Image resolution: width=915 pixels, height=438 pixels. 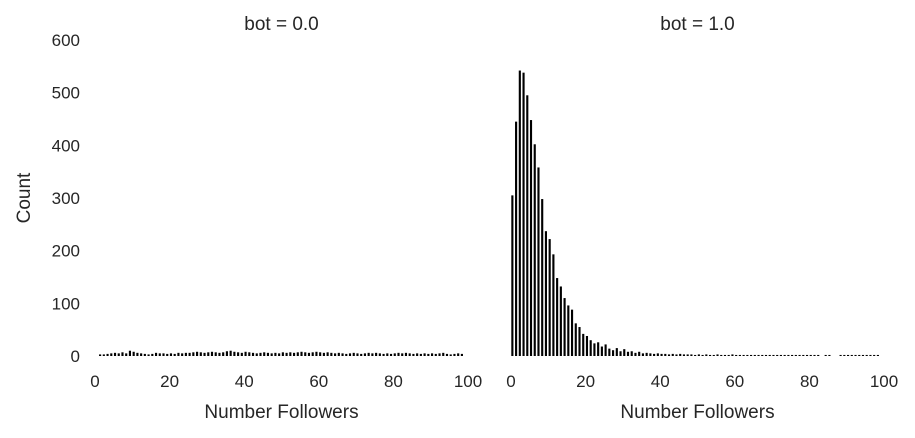 I want to click on x-tick-label: 80, so click(x=393, y=381).